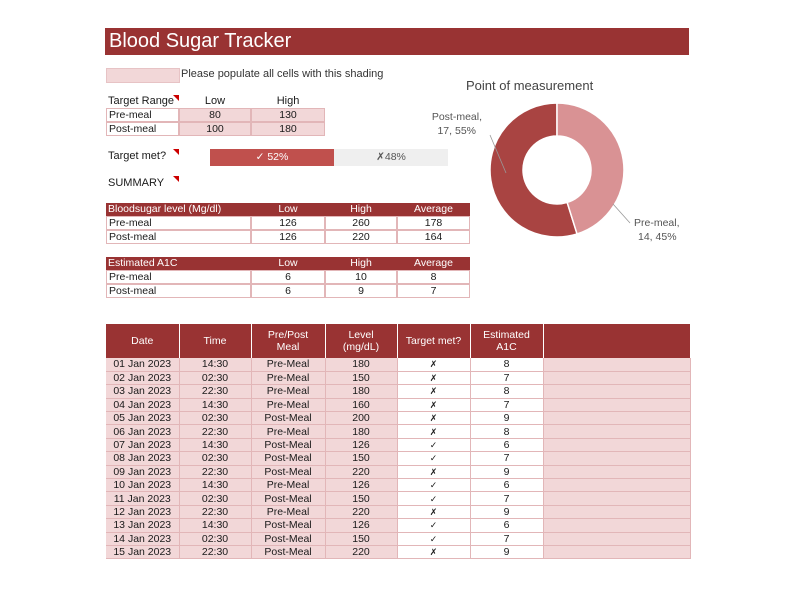  What do you see at coordinates (143, 341) in the screenshot?
I see `log-col-header: Date` at bounding box center [143, 341].